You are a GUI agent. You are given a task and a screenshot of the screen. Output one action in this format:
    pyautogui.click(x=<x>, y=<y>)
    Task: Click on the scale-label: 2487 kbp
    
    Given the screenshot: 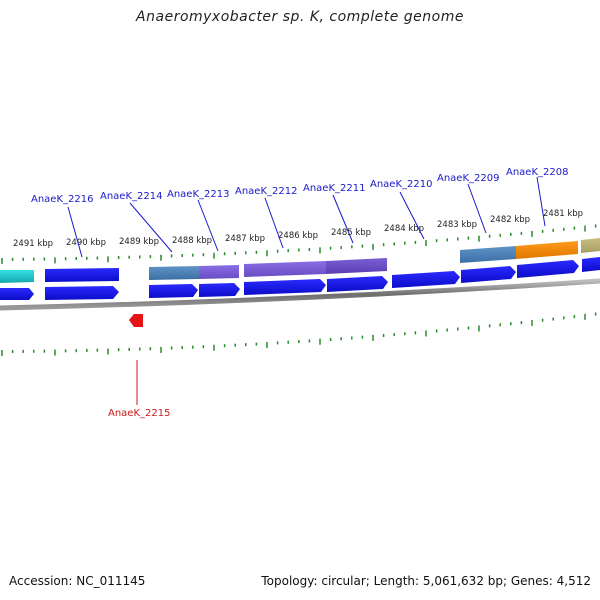 What is the action you would take?
    pyautogui.click(x=245, y=239)
    